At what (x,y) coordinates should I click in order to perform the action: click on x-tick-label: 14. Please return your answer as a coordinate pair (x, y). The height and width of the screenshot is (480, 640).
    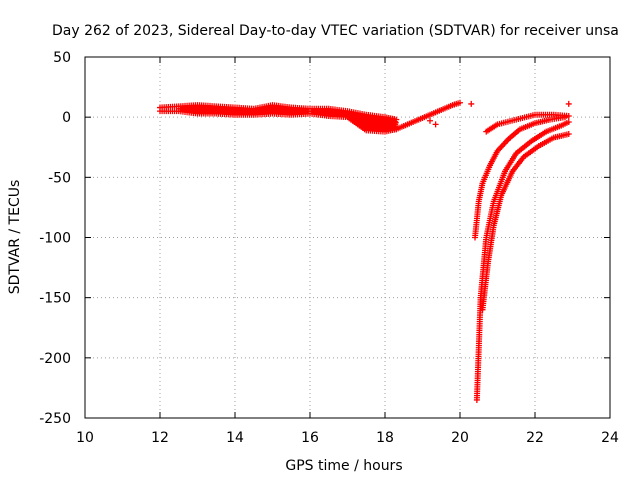
    Looking at the image, I should click on (235, 438).